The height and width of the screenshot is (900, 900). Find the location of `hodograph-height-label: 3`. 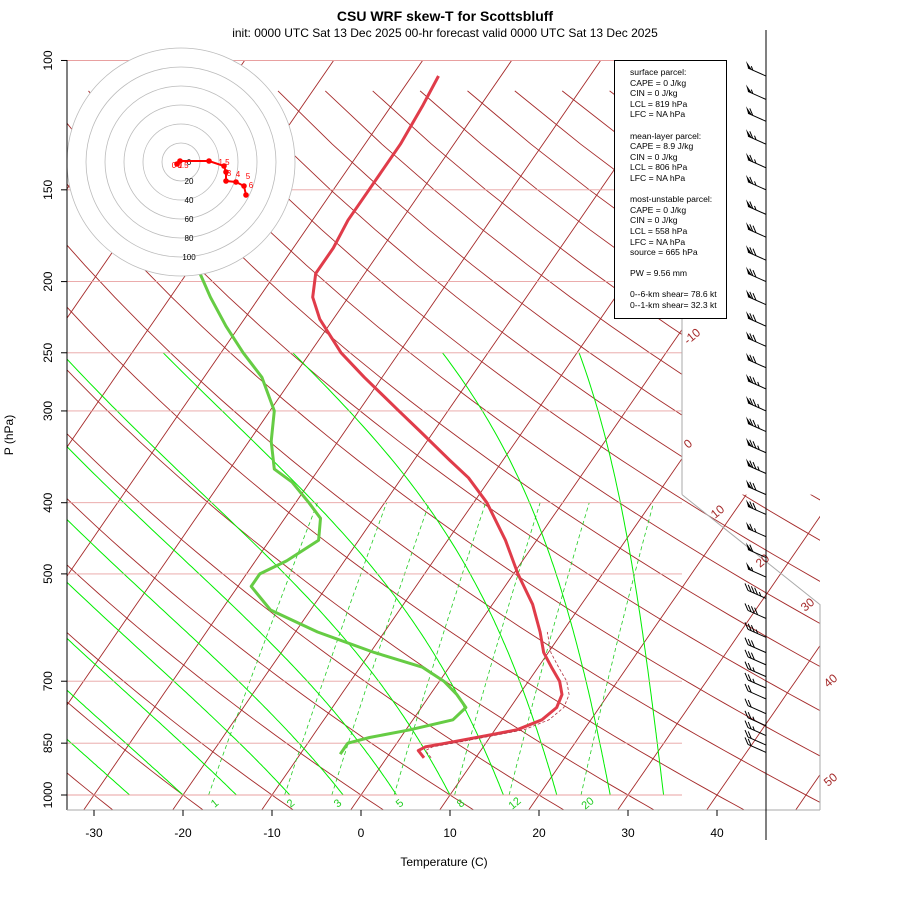

hodograph-height-label: 3 is located at coordinates (229, 173).